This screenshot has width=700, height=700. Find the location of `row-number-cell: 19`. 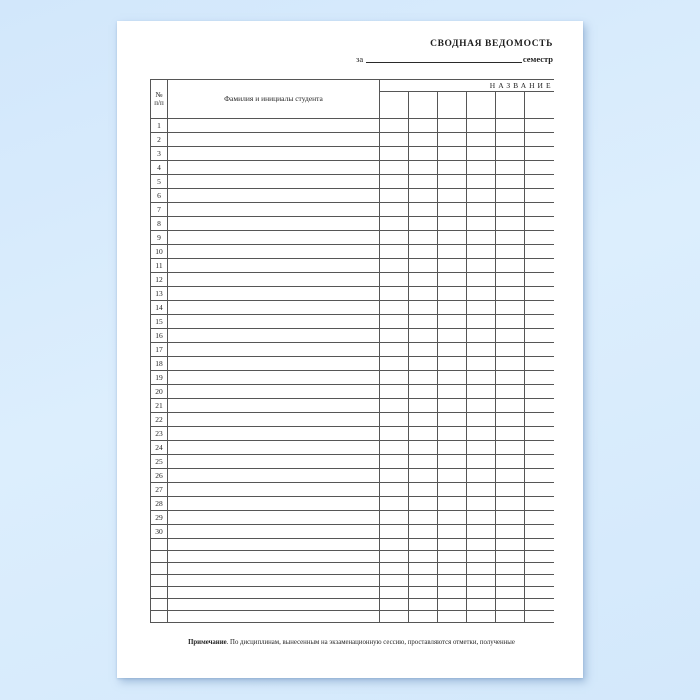

row-number-cell: 19 is located at coordinates (159, 377).